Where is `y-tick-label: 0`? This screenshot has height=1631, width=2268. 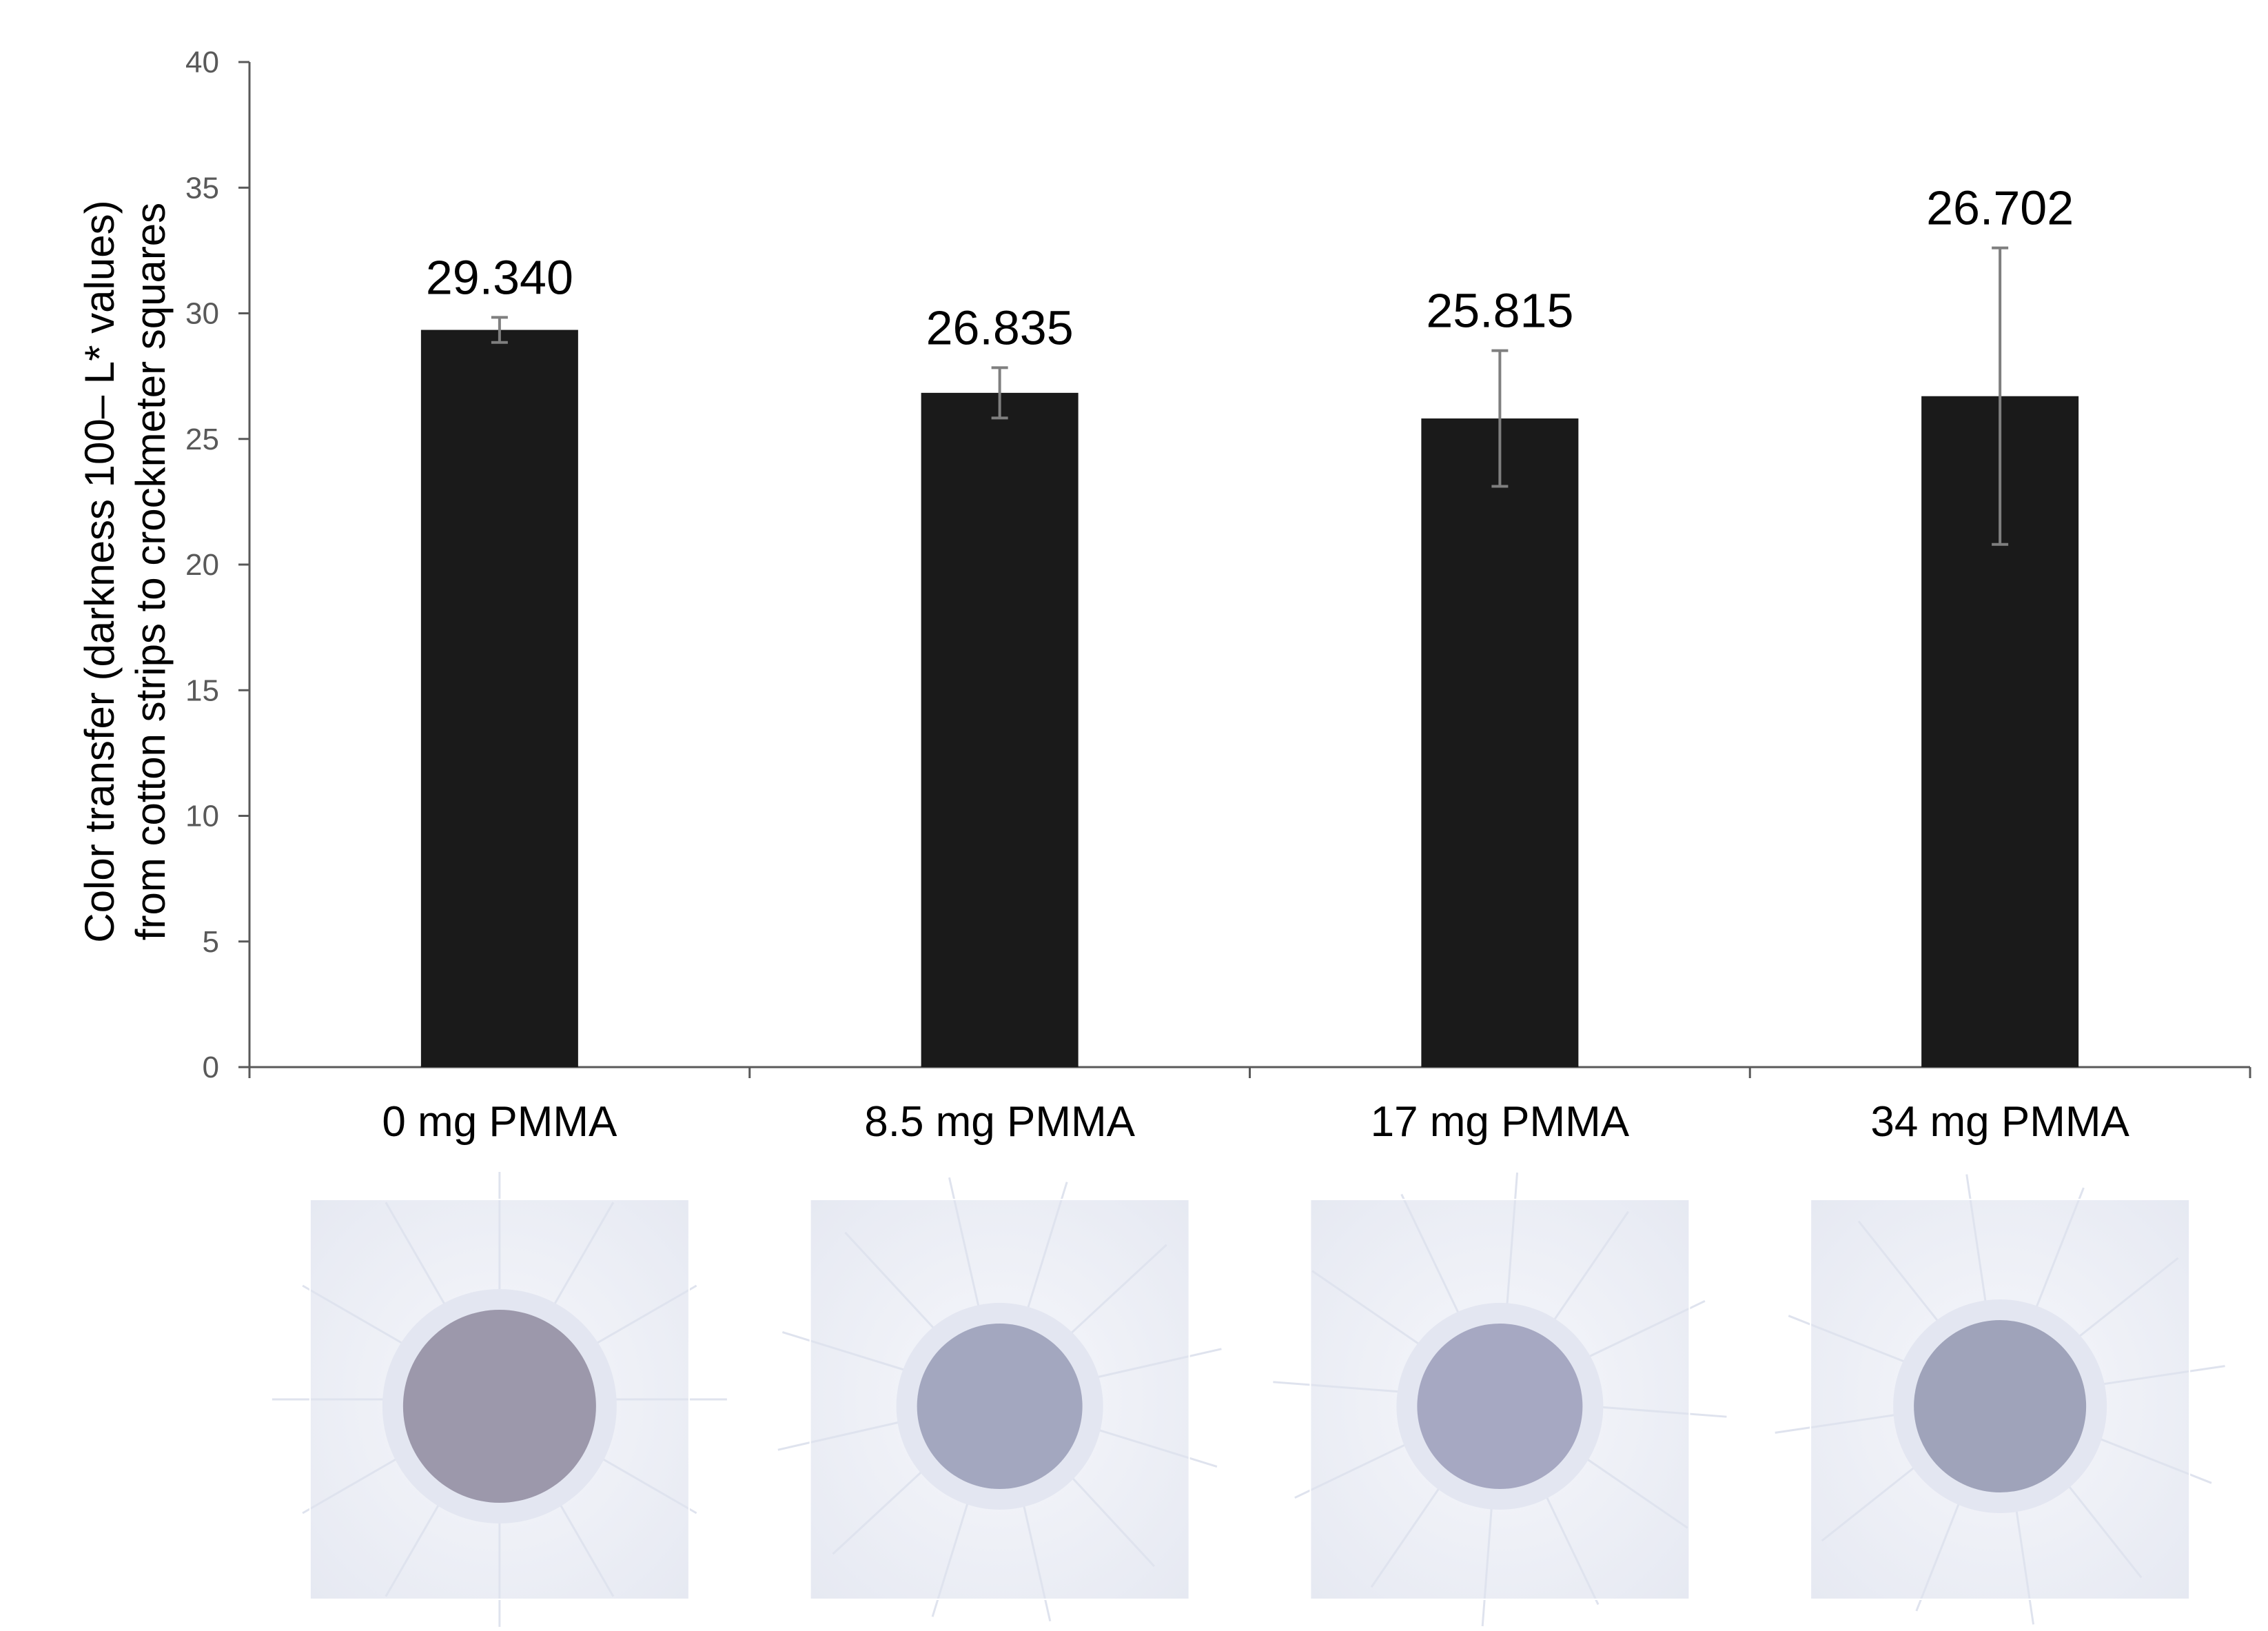
y-tick-label: 0 is located at coordinates (211, 1067).